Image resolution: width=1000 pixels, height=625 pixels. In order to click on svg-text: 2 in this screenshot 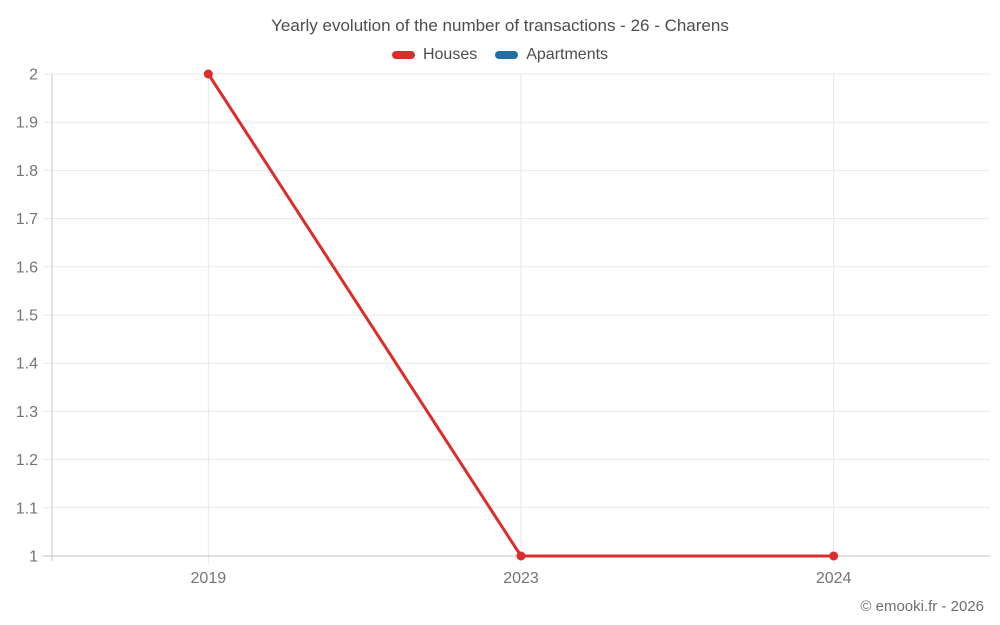, I will do `click(33, 75)`.